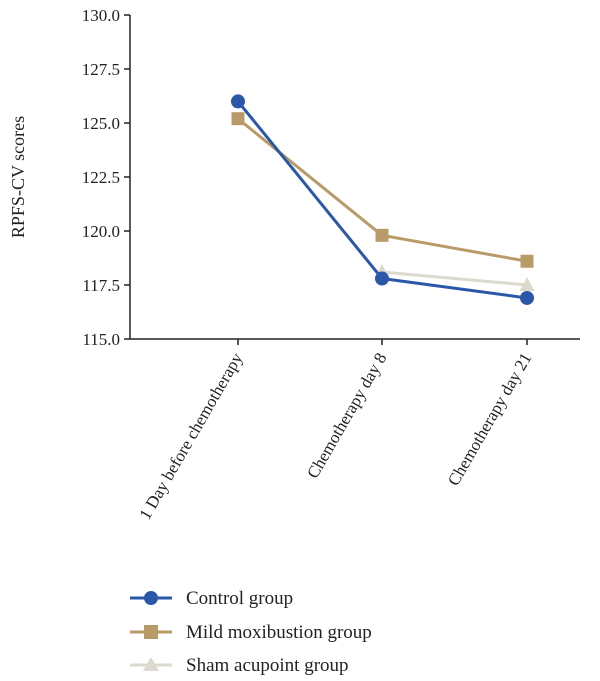  I want to click on legend-item: Mild moxibustion group, so click(251, 632).